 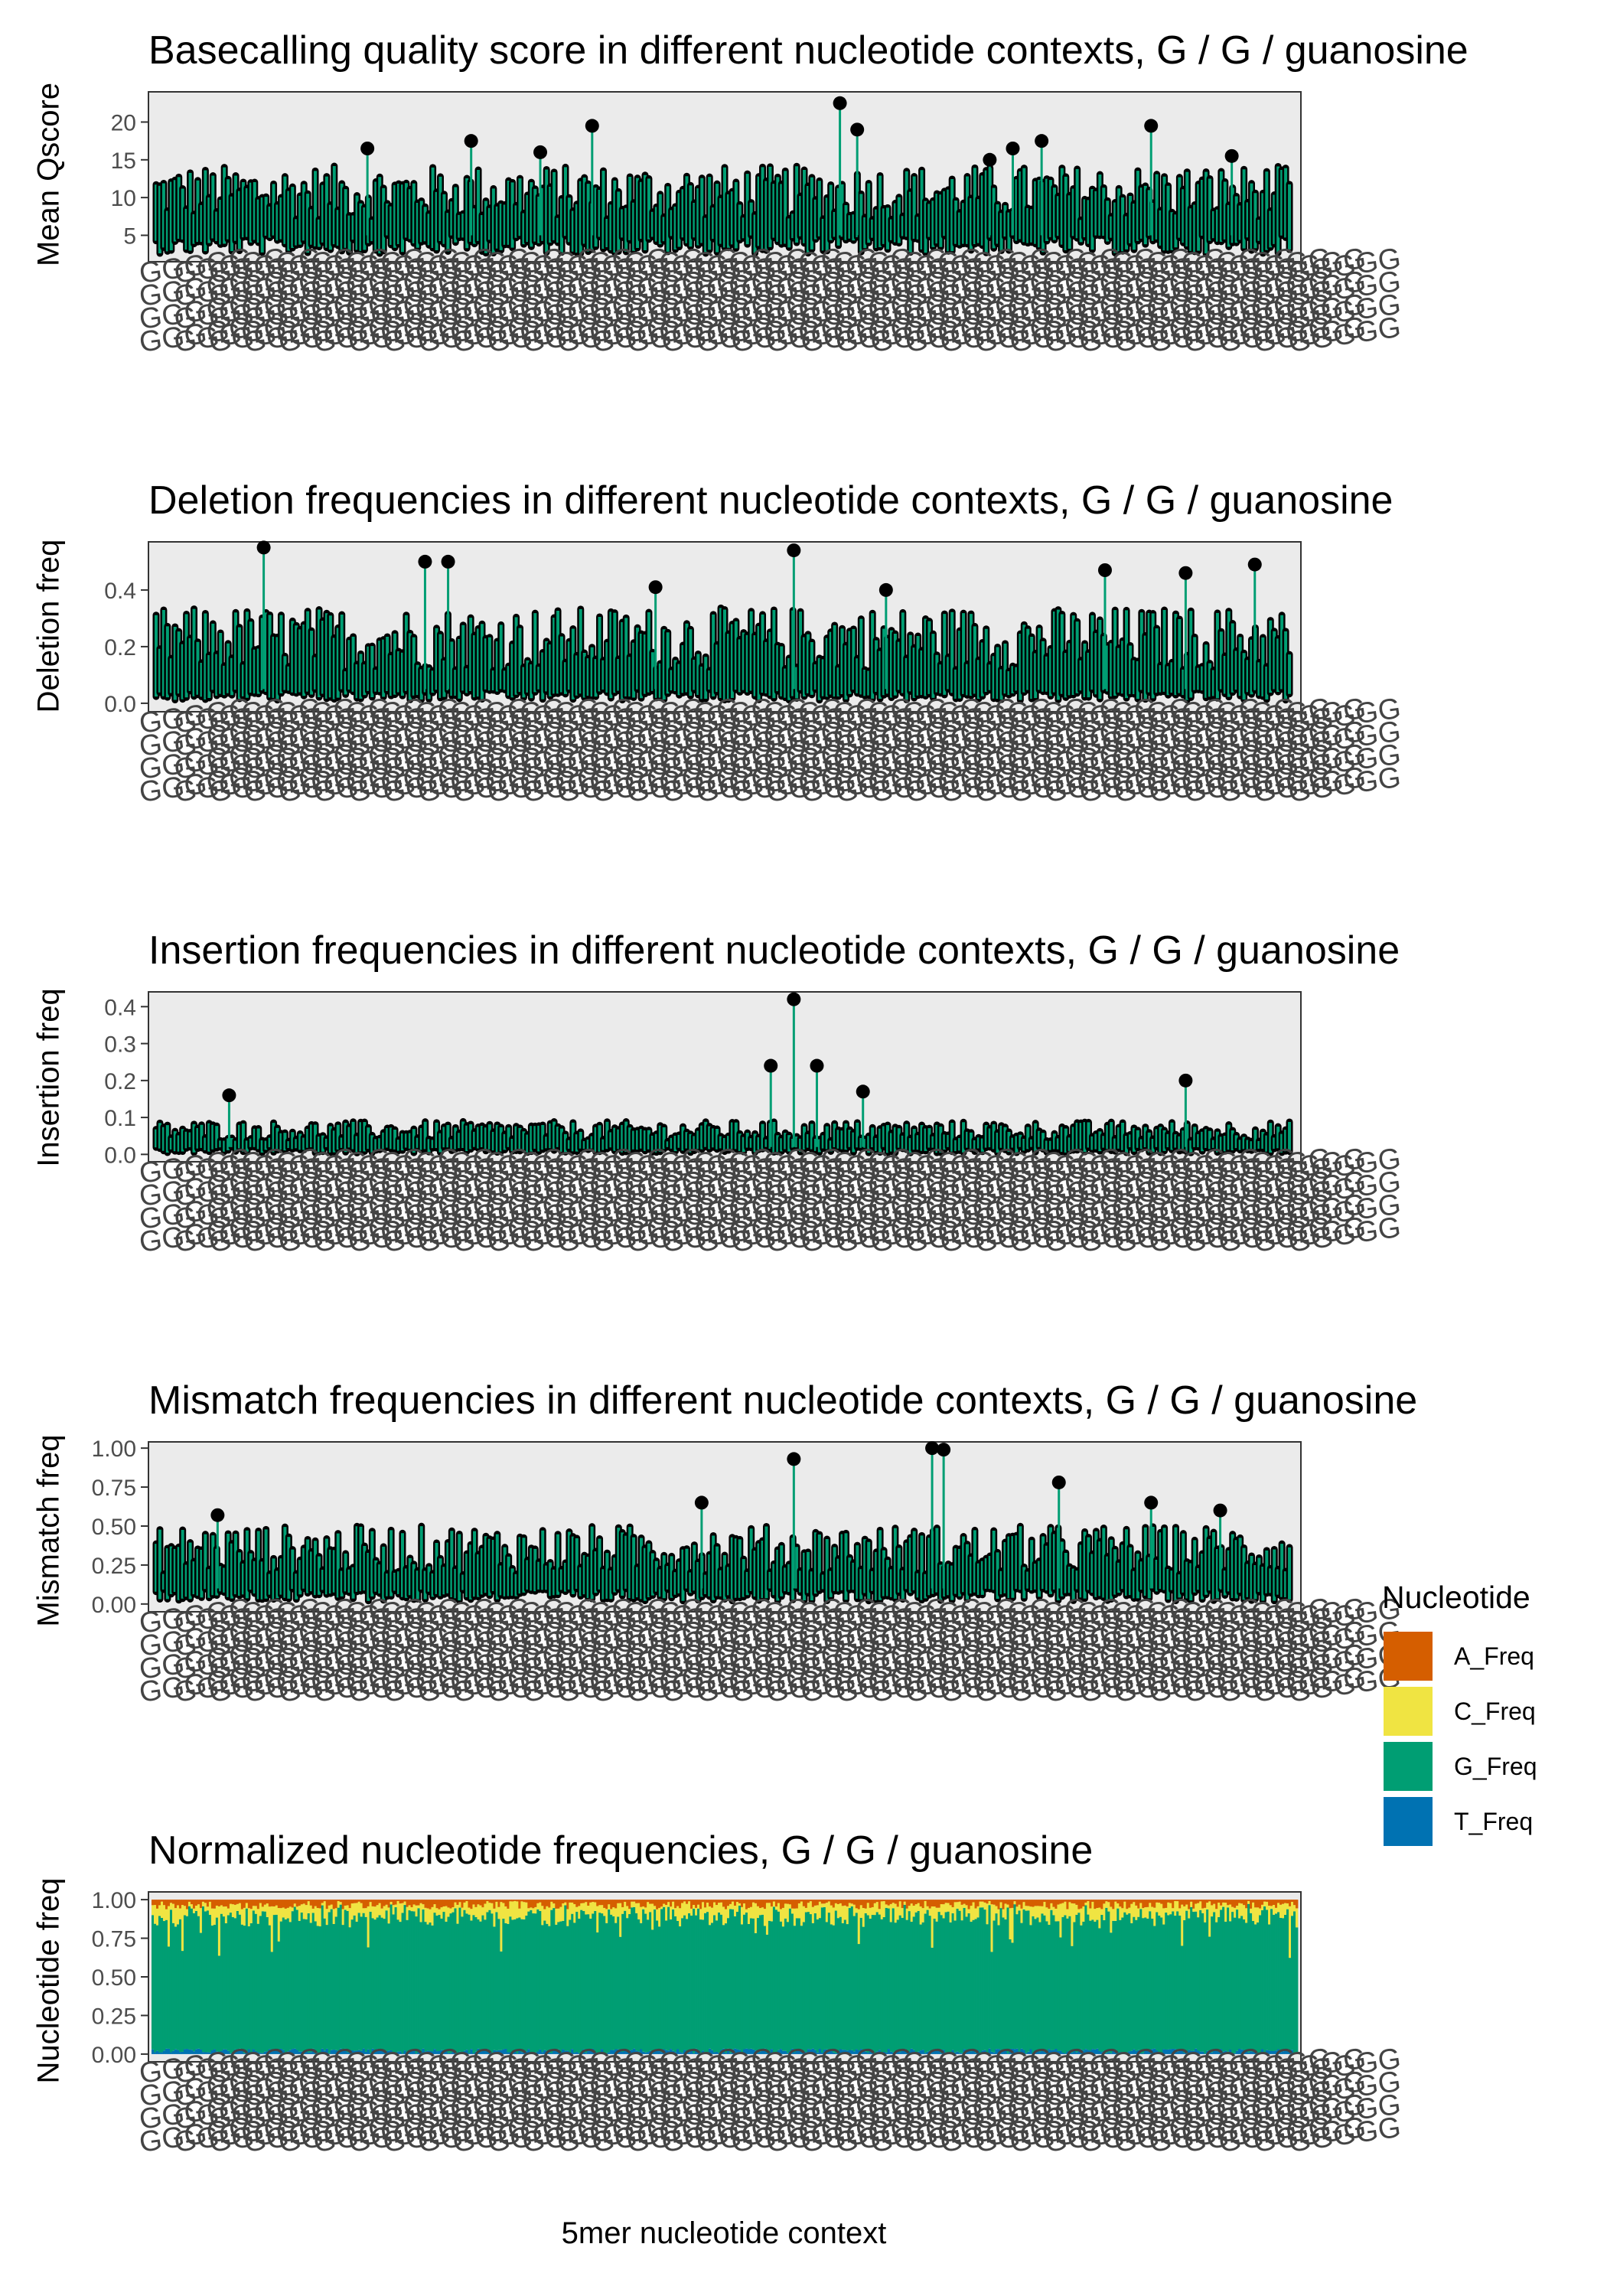 I want to click on panel-2-background, so click(x=725, y=1077).